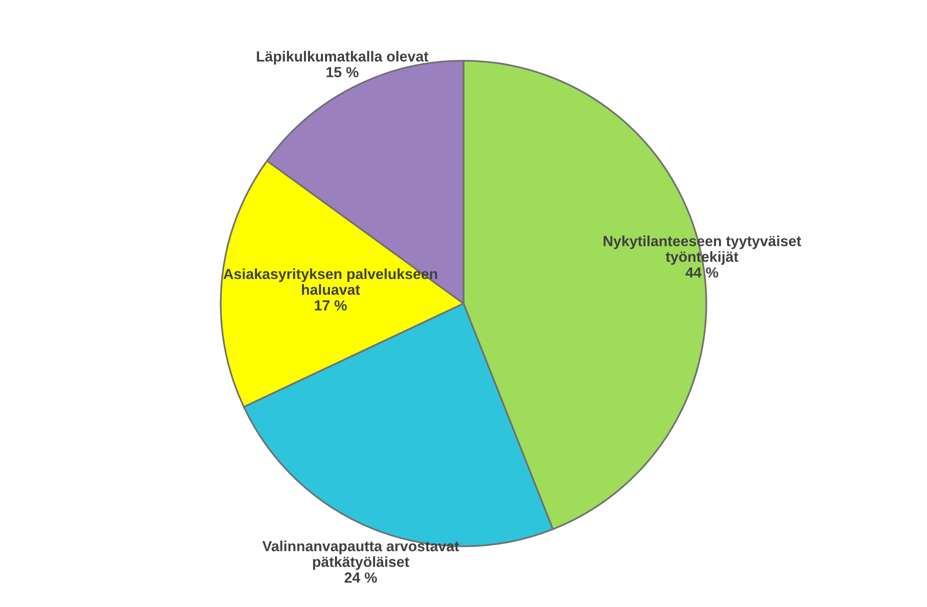 Image resolution: width=927 pixels, height=607 pixels. I want to click on data-label: 17 %, so click(330, 305).